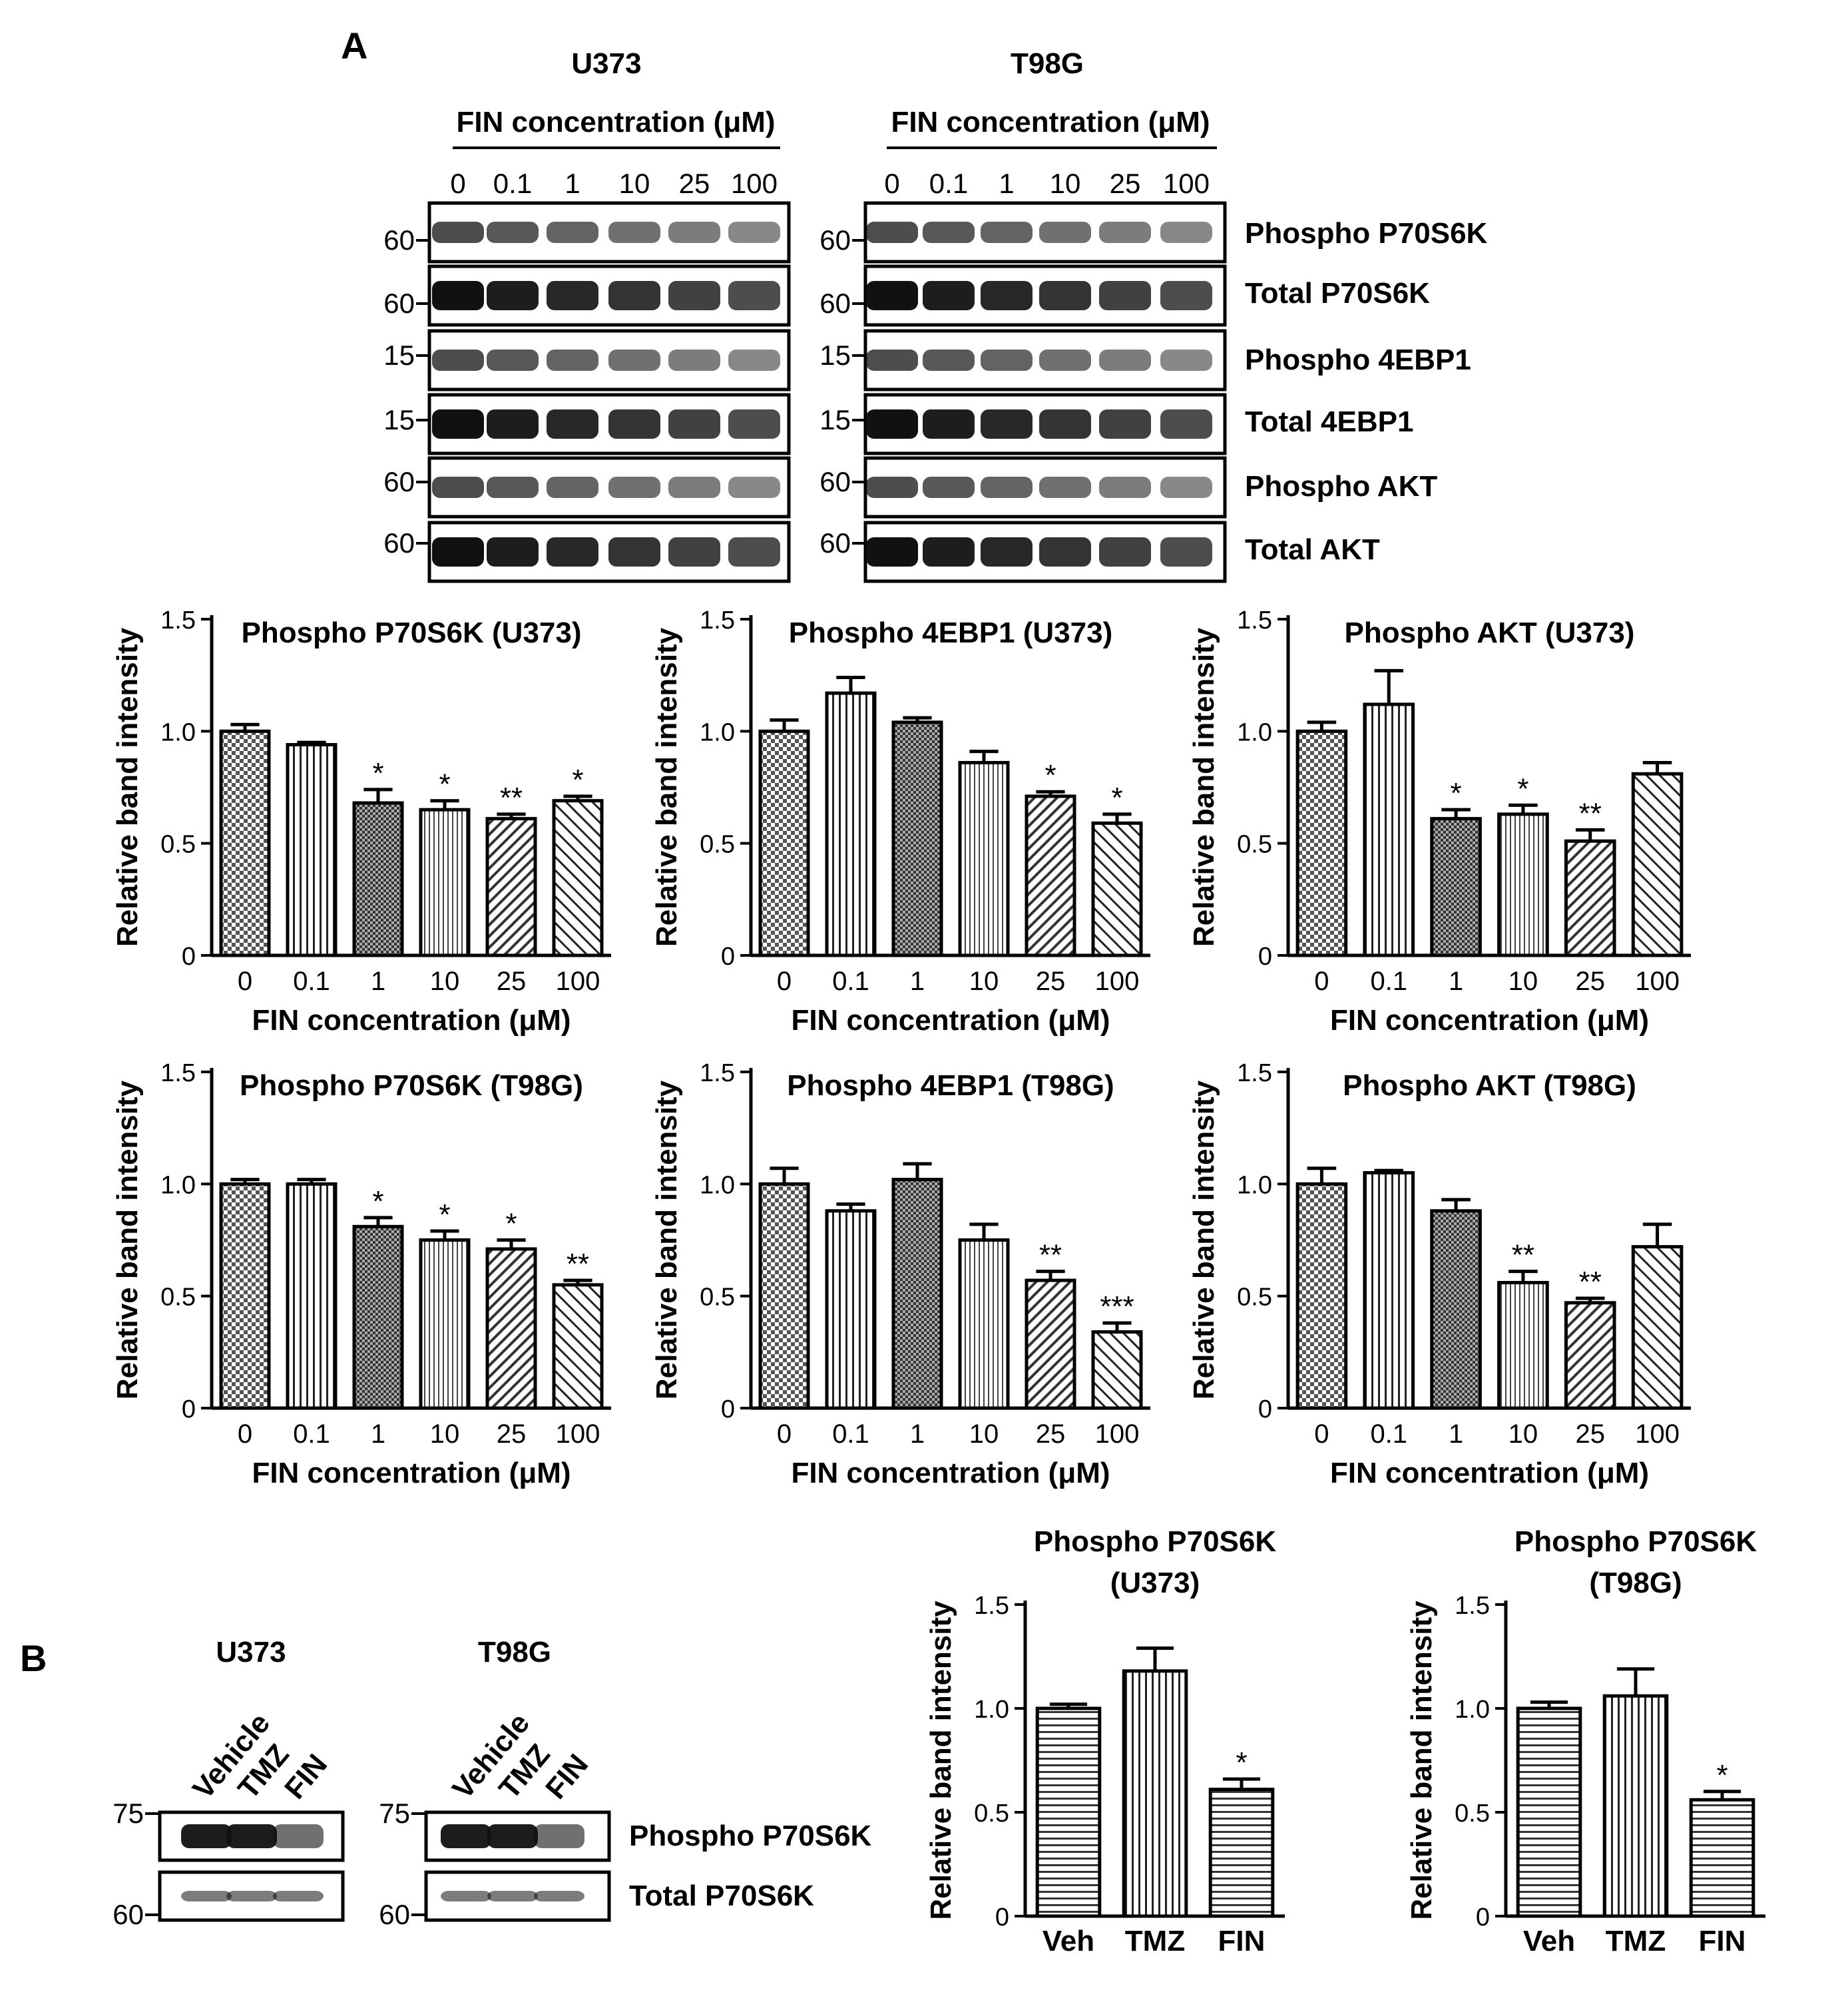  What do you see at coordinates (513, 183) in the screenshot?
I see `blot-lane-label: 0.1` at bounding box center [513, 183].